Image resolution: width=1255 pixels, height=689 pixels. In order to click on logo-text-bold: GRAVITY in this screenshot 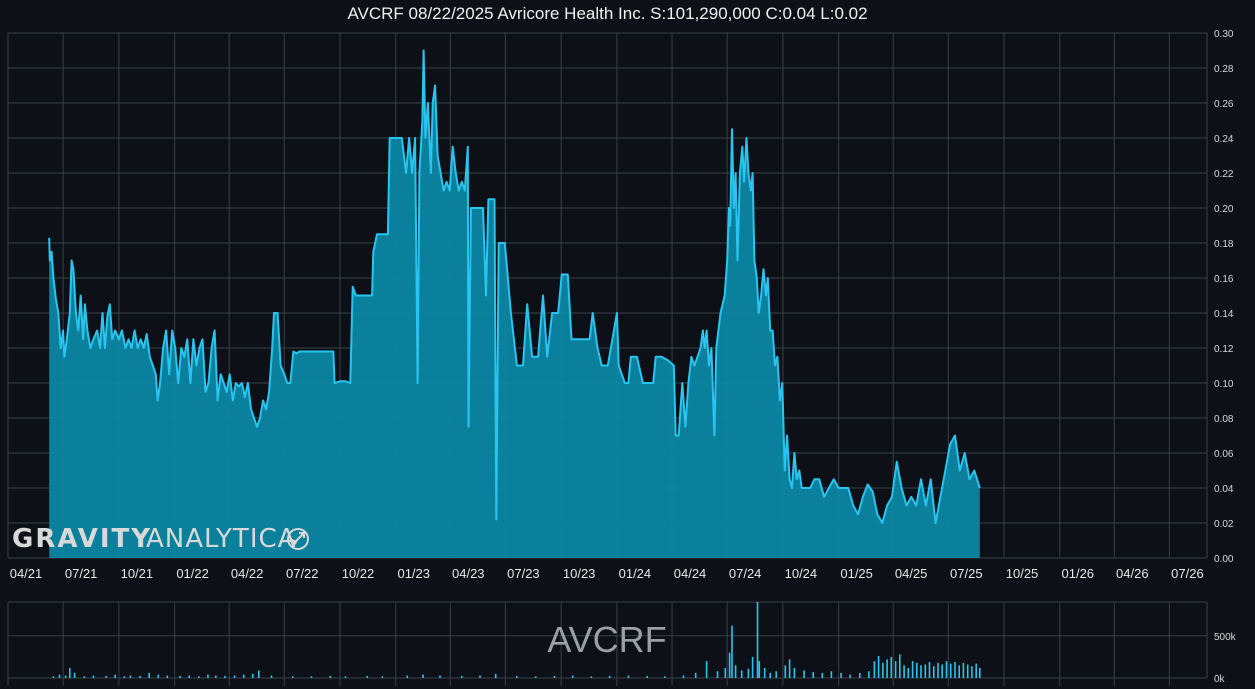, I will do `click(82, 539)`.